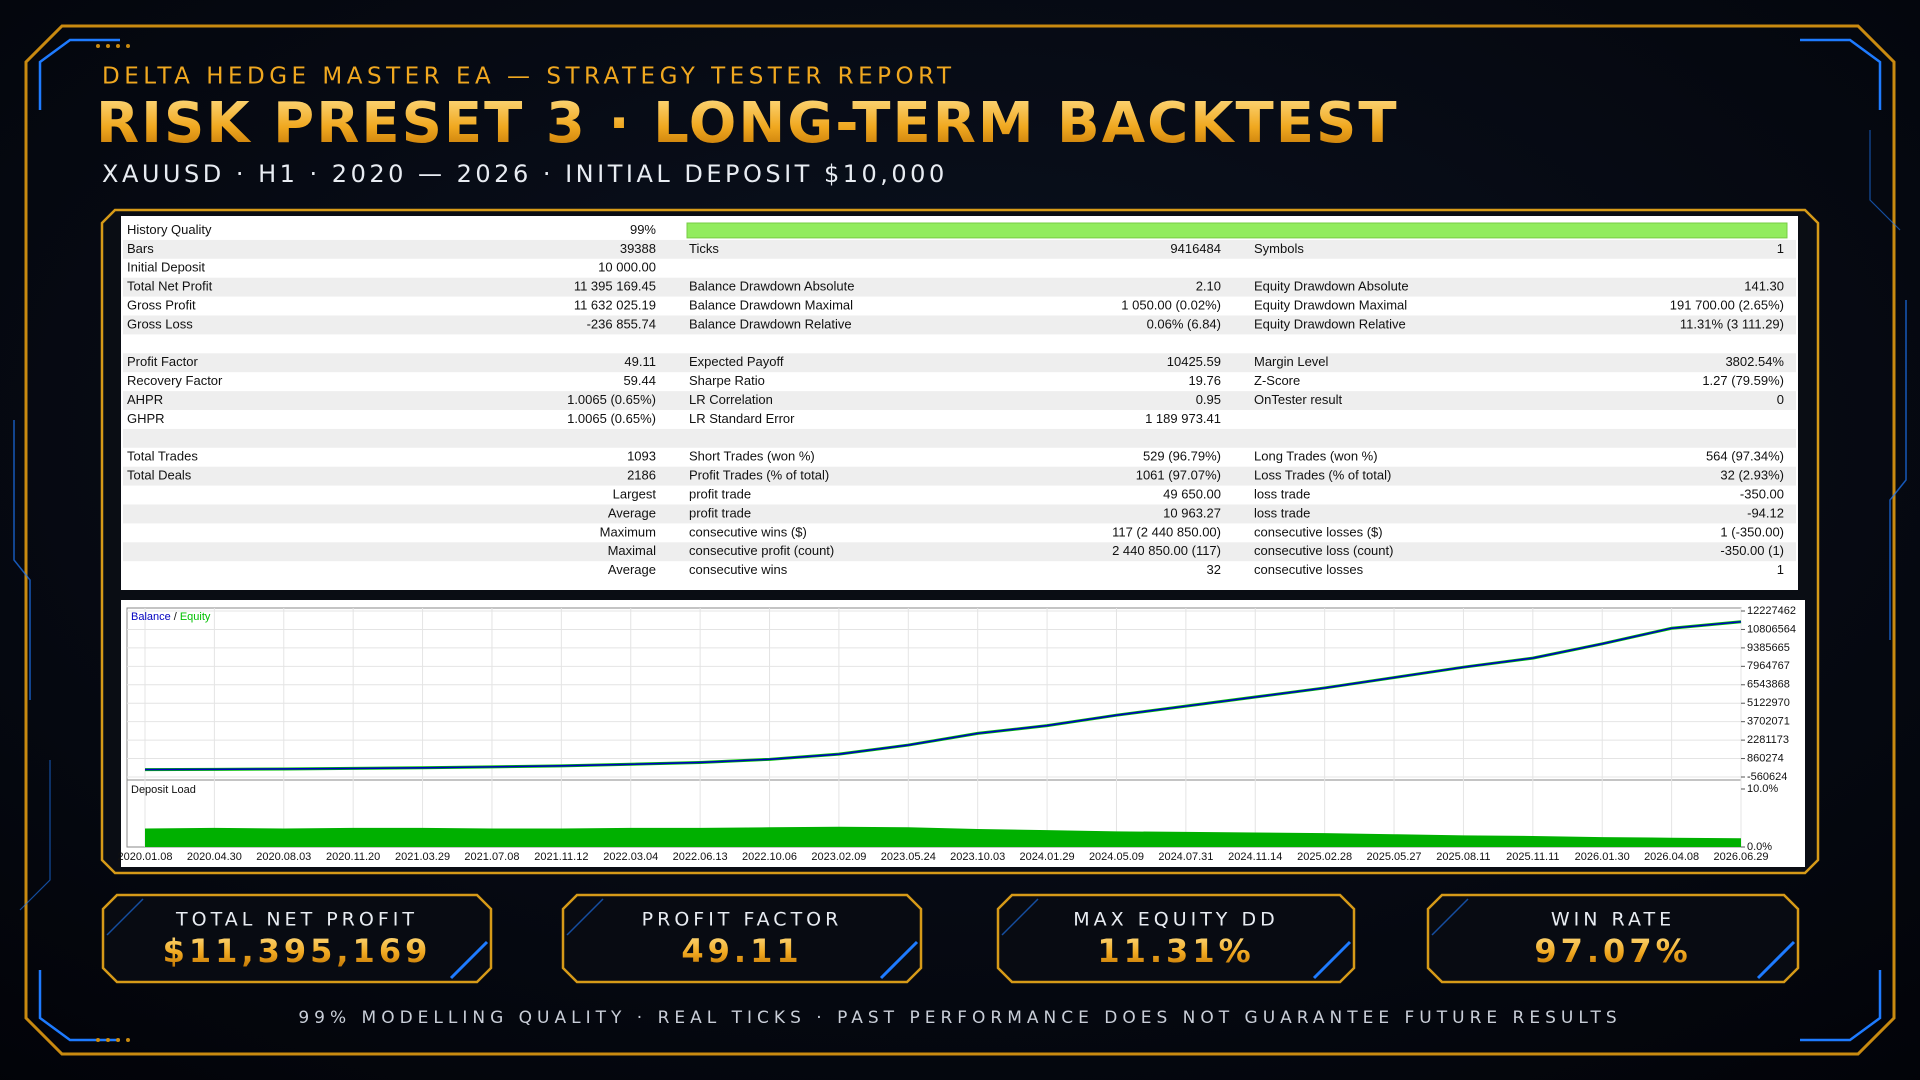  What do you see at coordinates (627, 267) in the screenshot?
I see `cell-value: 10 000.00` at bounding box center [627, 267].